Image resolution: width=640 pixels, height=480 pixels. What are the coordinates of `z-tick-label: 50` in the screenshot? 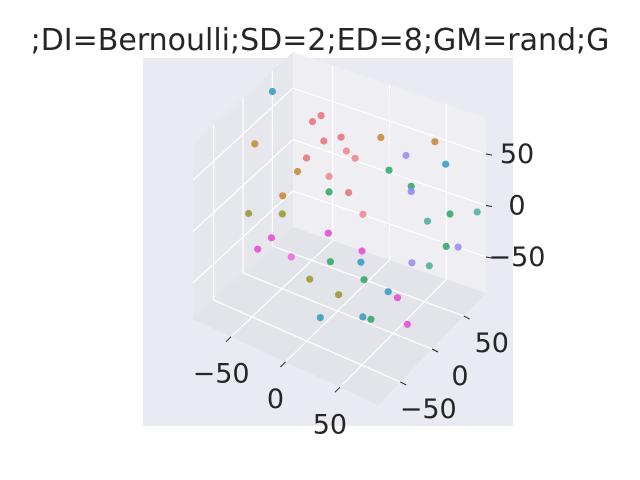 It's located at (517, 154).